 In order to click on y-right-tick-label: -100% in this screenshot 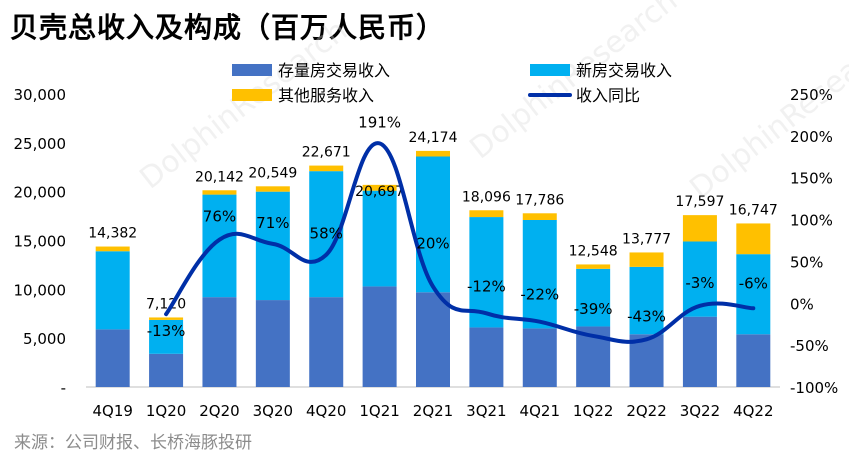, I will do `click(814, 388)`.